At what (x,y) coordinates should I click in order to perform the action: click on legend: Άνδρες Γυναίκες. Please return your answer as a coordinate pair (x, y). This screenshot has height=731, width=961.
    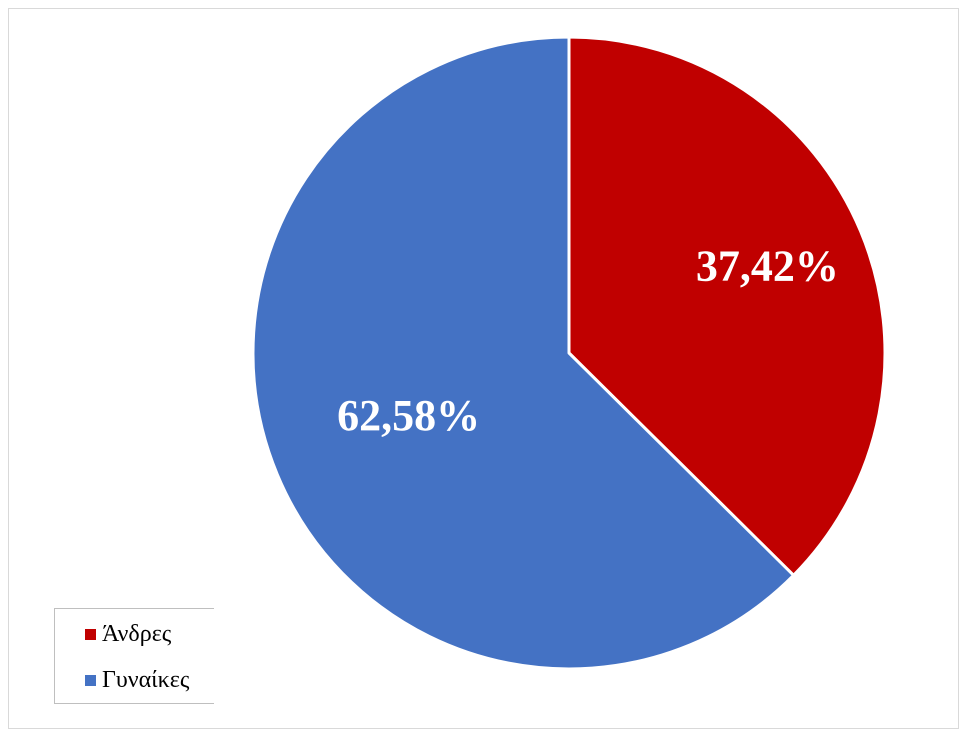
    Looking at the image, I should click on (134, 656).